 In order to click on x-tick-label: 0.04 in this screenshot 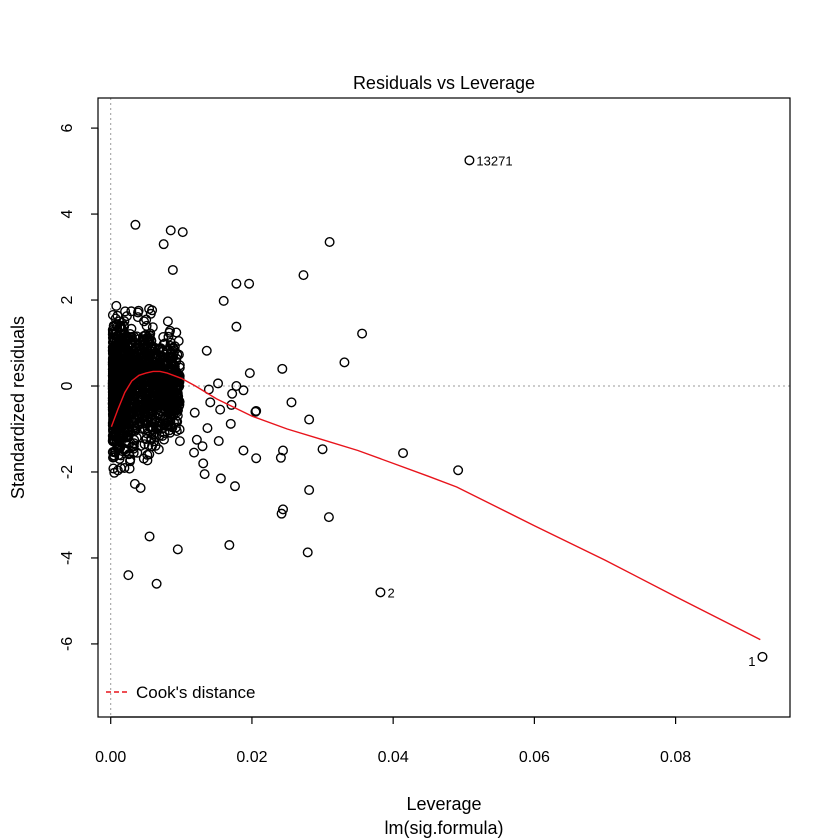, I will do `click(393, 757)`.